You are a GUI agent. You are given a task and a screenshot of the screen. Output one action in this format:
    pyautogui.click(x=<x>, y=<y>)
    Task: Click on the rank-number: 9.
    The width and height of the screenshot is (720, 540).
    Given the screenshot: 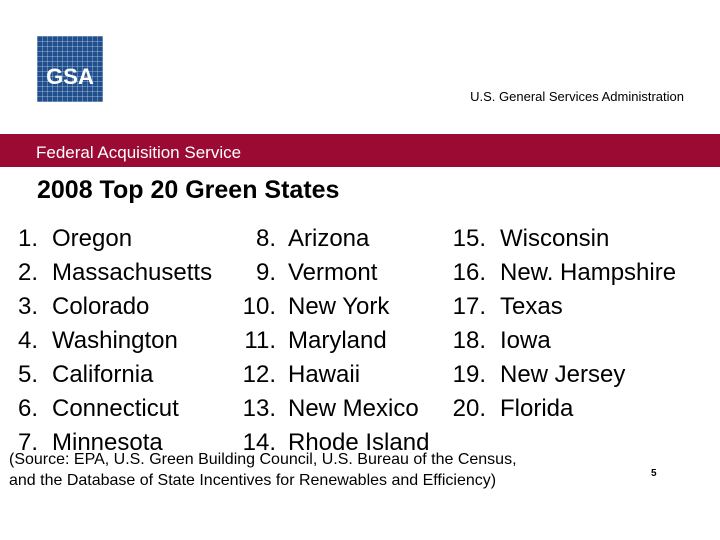 What is the action you would take?
    pyautogui.click(x=265, y=272)
    